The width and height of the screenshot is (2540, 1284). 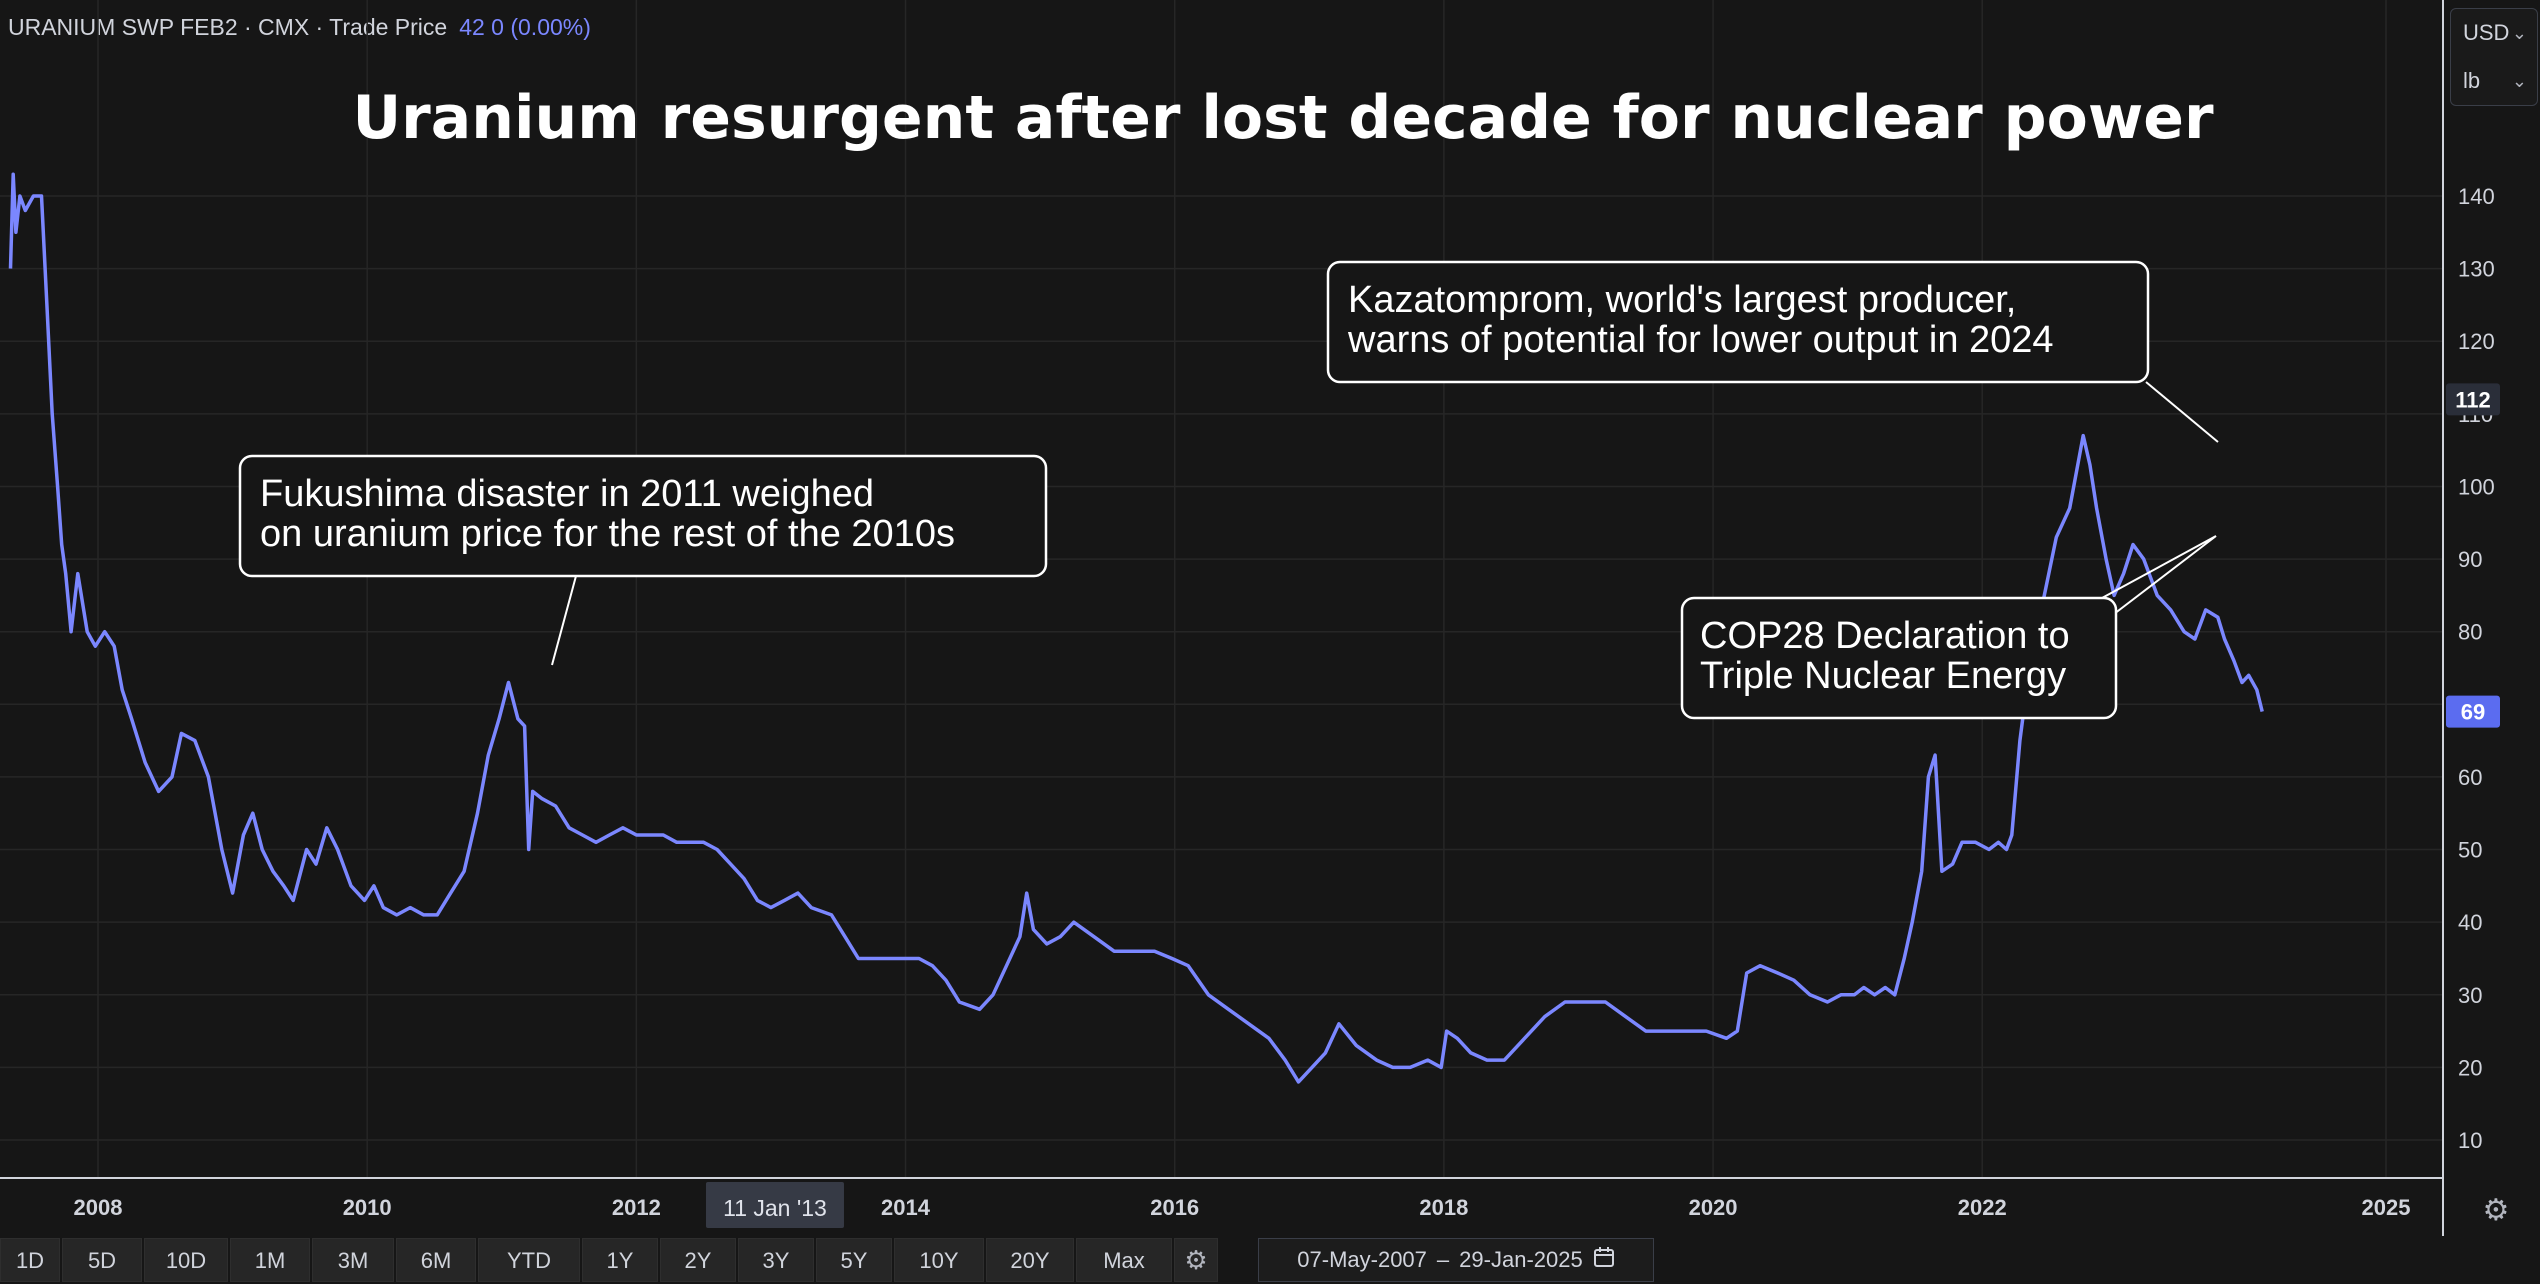 I want to click on symbol-title: URANIUM SWP FEB2 · CMX · Trade Price, so click(x=228, y=27).